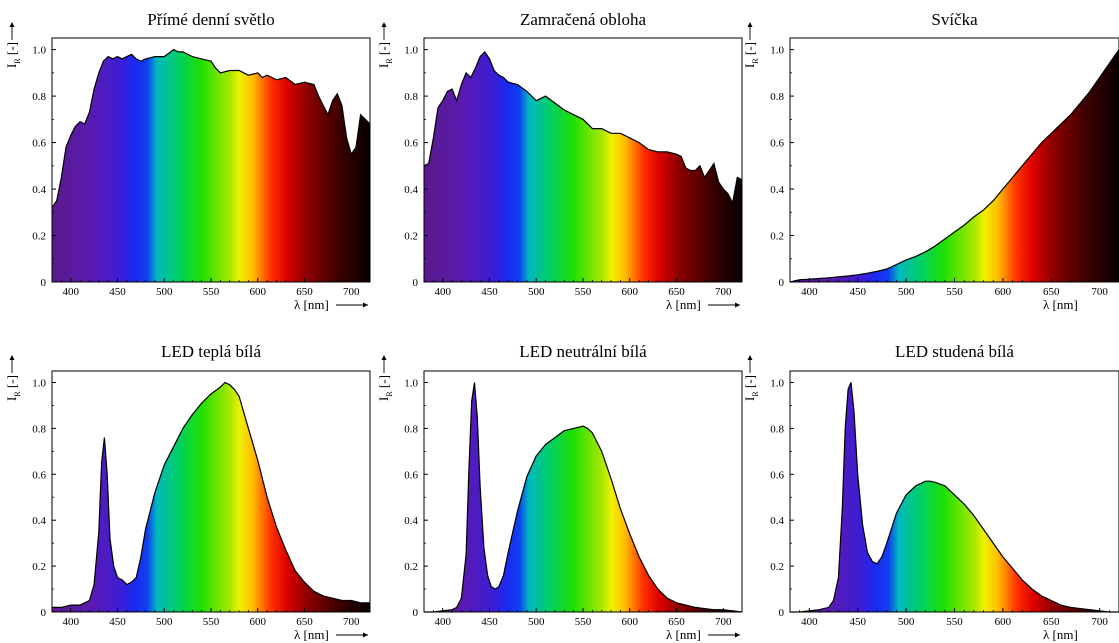 The image size is (1119, 643). Describe the element at coordinates (211, 351) in the screenshot. I see `chart-title: LED teplá bílá` at that location.